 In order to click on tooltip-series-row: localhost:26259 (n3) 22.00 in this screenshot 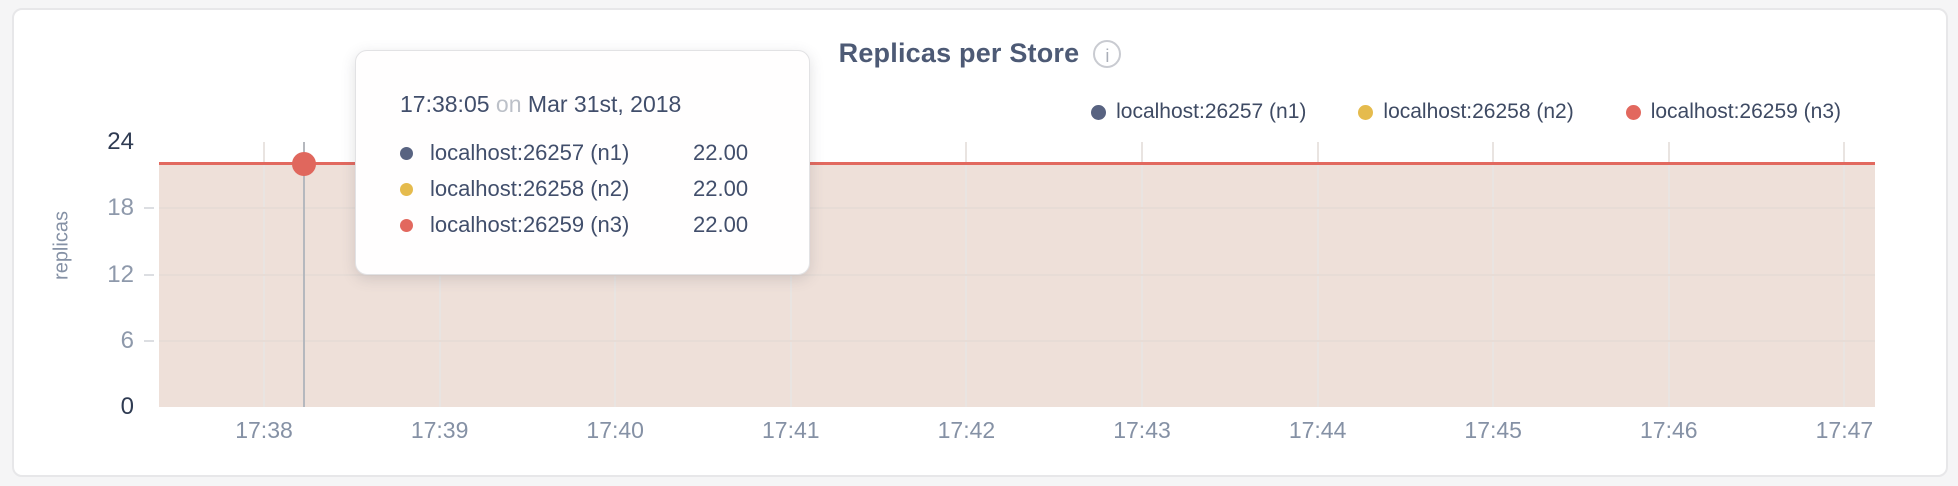, I will do `click(590, 225)`.